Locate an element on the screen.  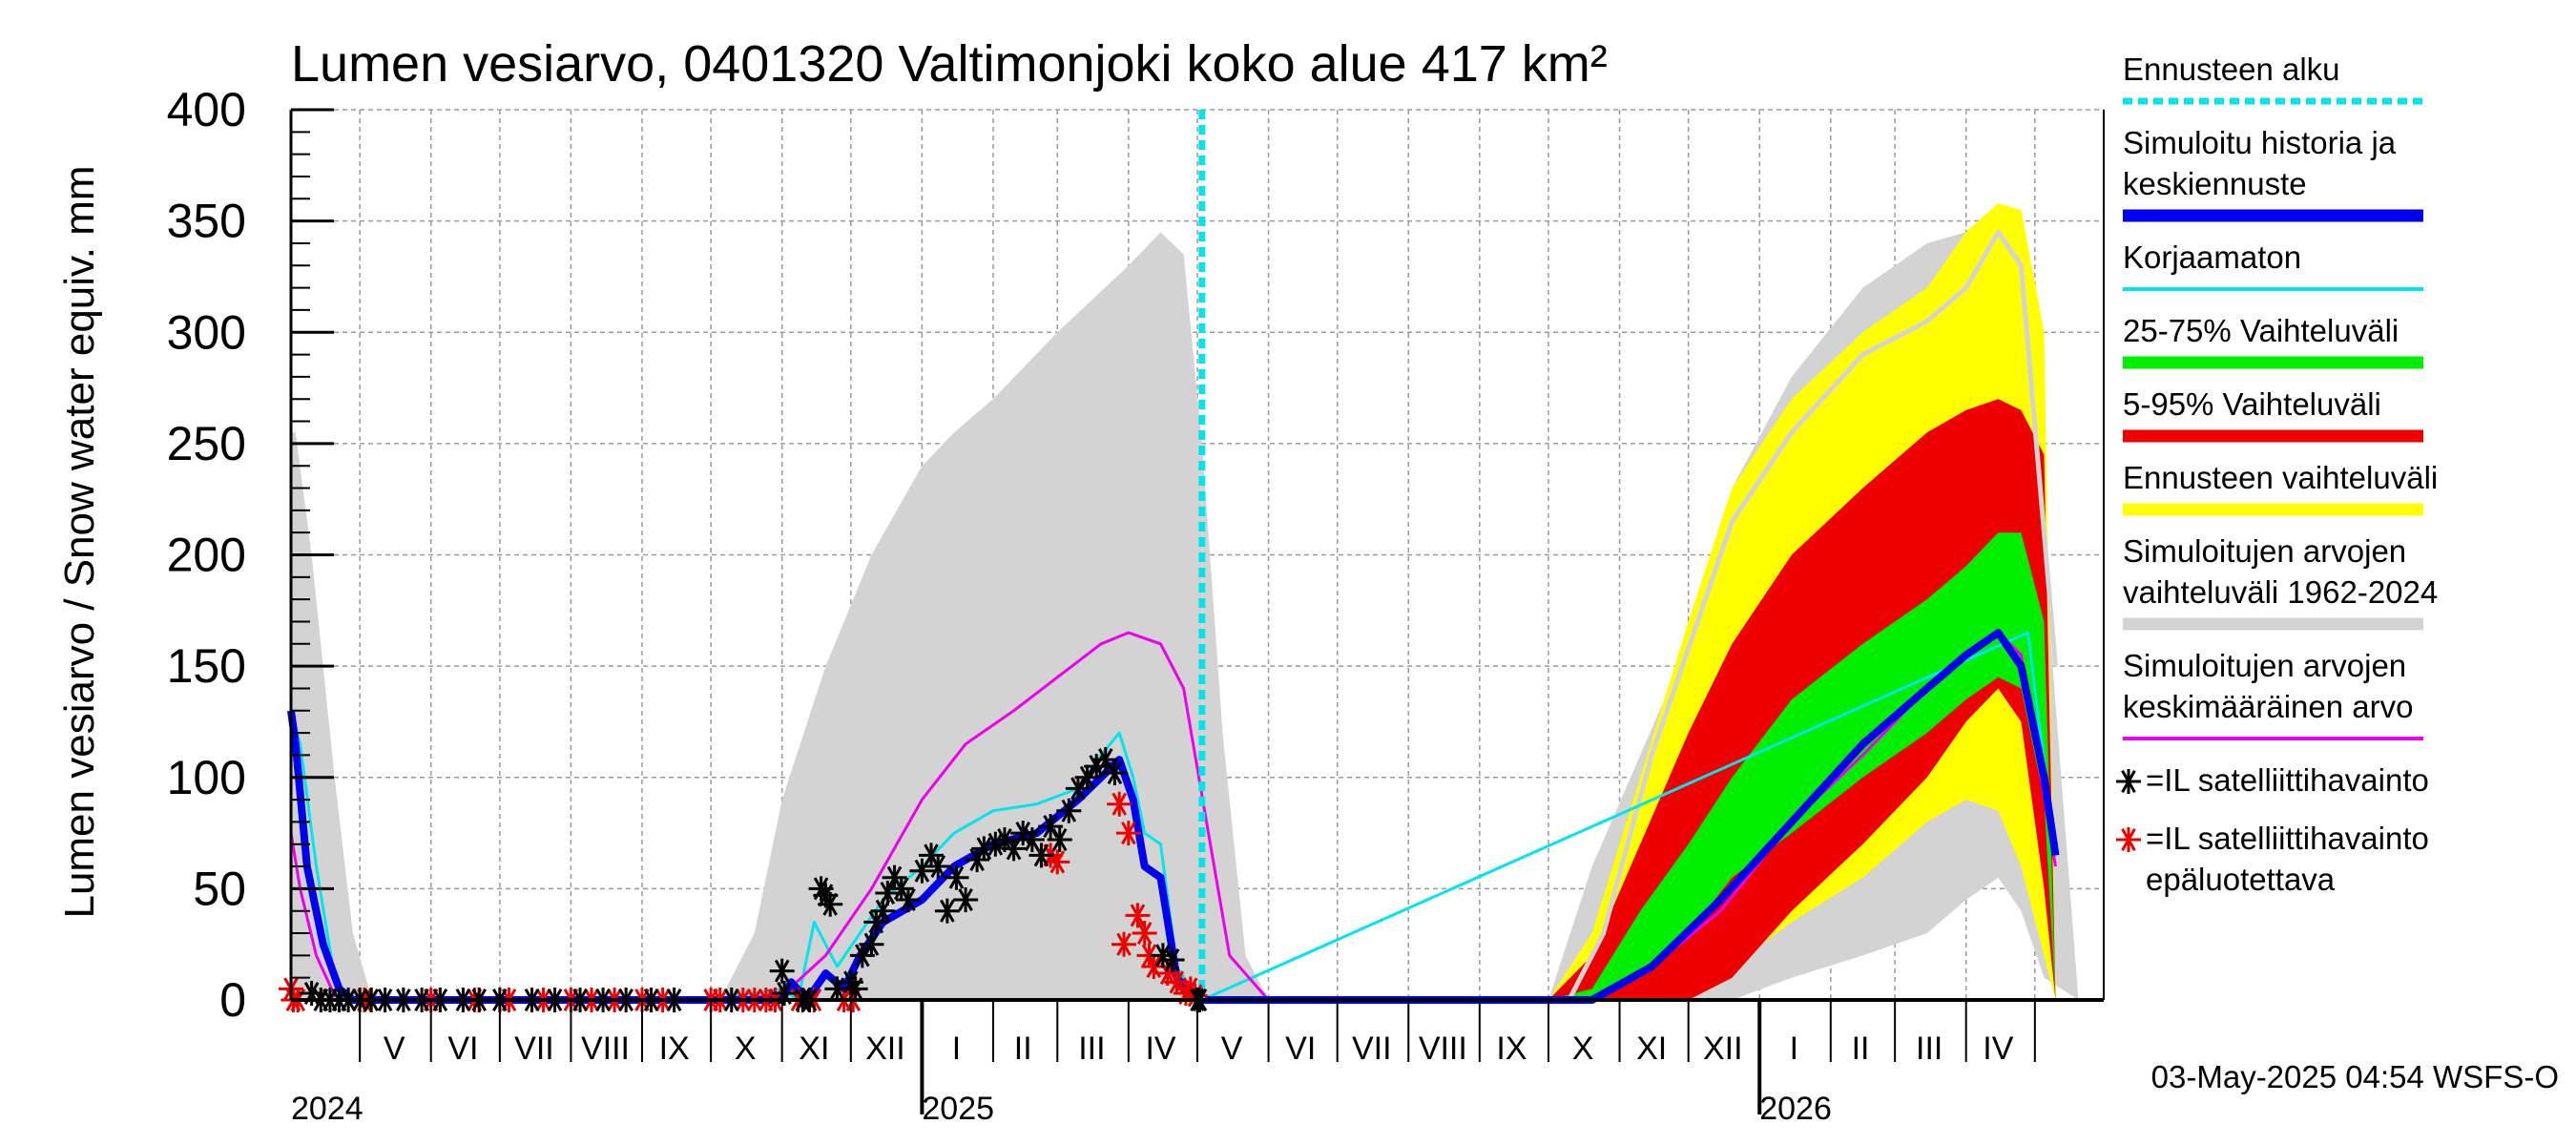
y-tick-label: 300 is located at coordinates (206, 332).